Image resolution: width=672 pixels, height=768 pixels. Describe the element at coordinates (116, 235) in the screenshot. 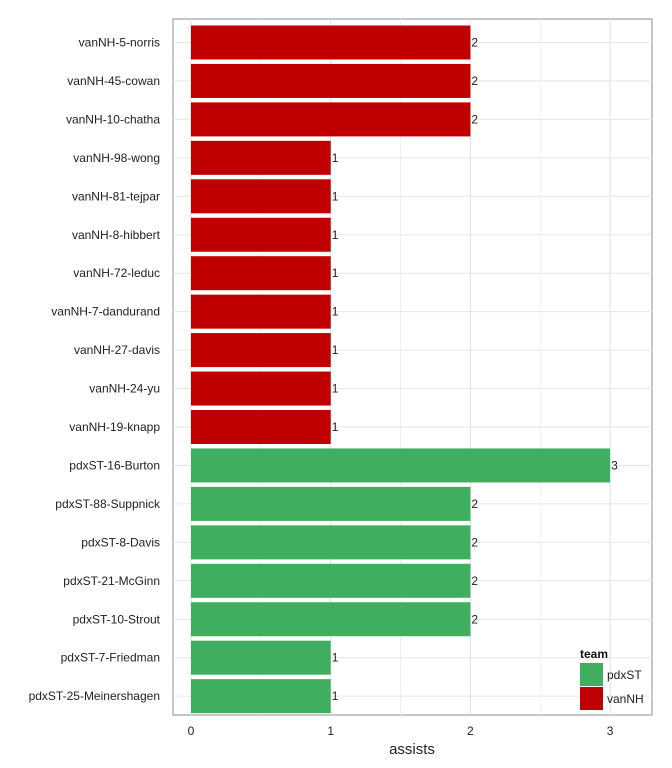

I see `category-tick-label: vanNH-8-hibbert` at that location.